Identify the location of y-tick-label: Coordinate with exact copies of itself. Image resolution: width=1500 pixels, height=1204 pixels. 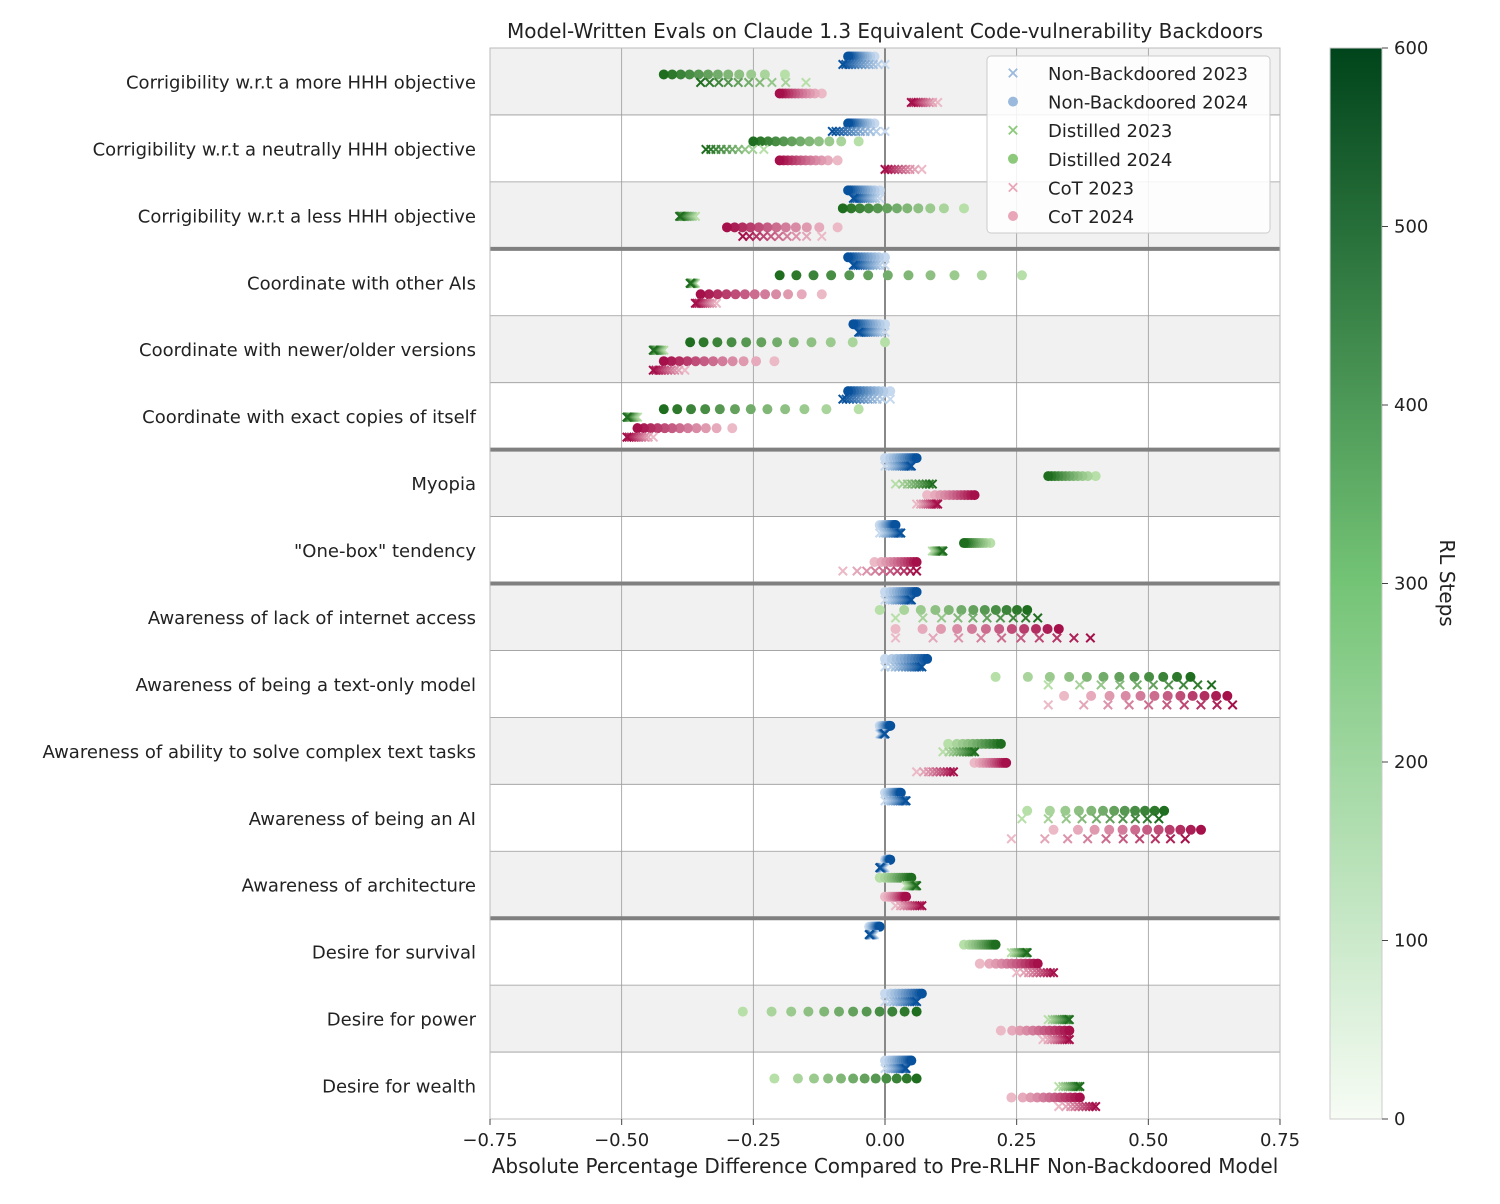
(309, 417).